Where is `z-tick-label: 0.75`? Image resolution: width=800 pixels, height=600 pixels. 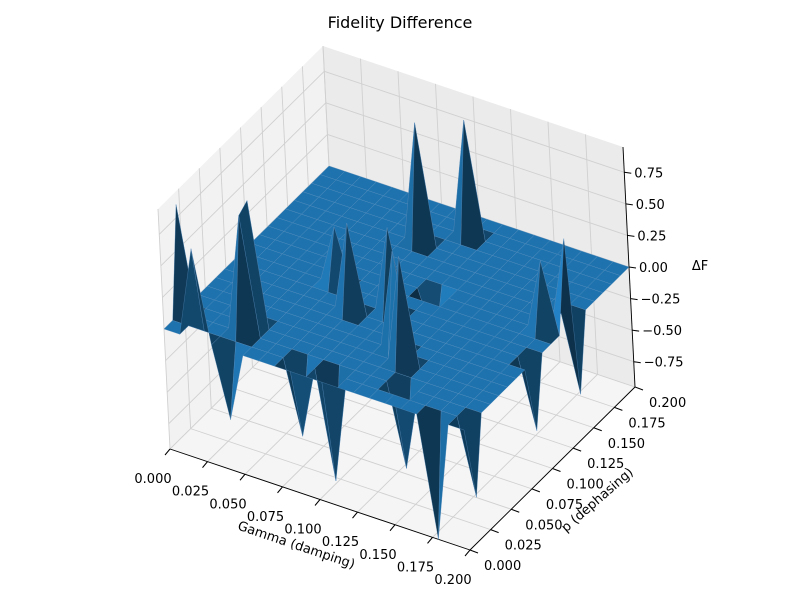
z-tick-label: 0.75 is located at coordinates (648, 173).